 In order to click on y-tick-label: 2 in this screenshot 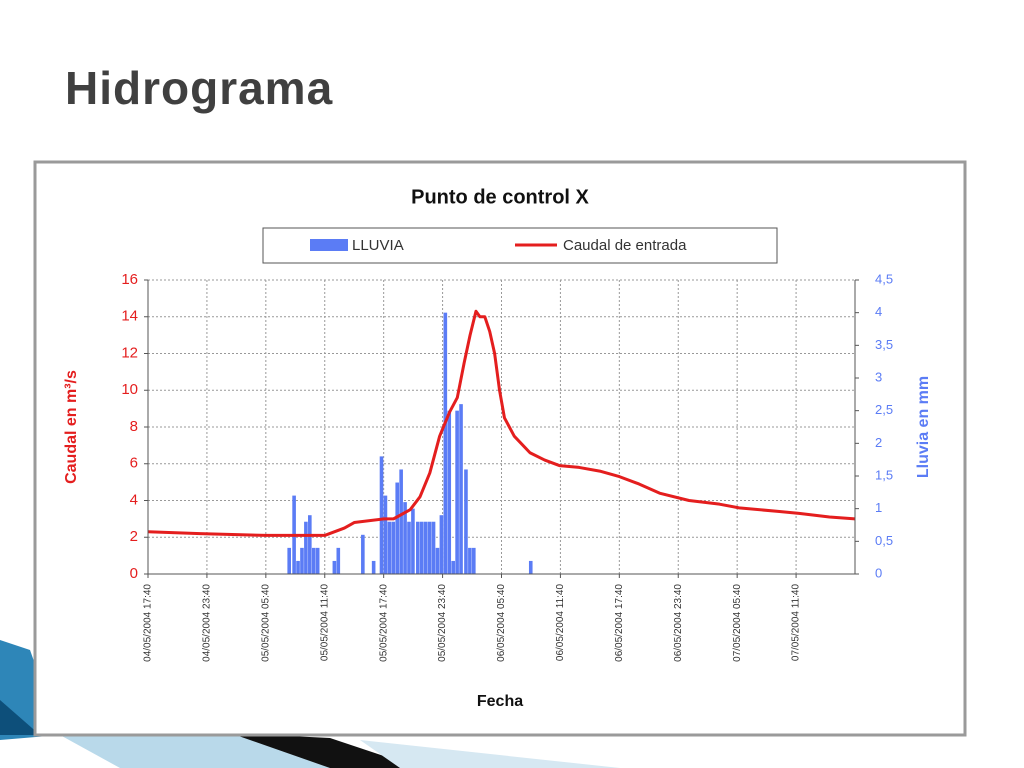, I will do `click(134, 536)`.